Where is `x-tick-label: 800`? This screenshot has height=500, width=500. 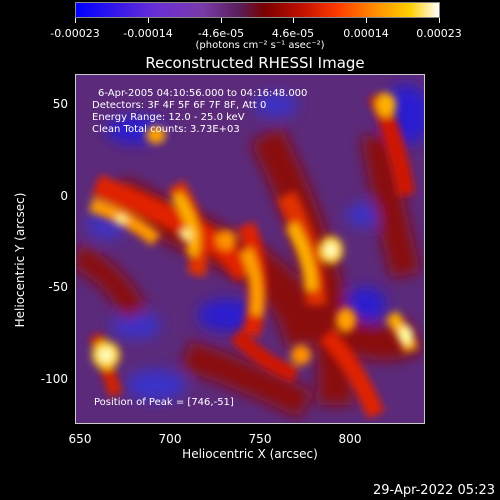
x-tick-label: 800 is located at coordinates (350, 439).